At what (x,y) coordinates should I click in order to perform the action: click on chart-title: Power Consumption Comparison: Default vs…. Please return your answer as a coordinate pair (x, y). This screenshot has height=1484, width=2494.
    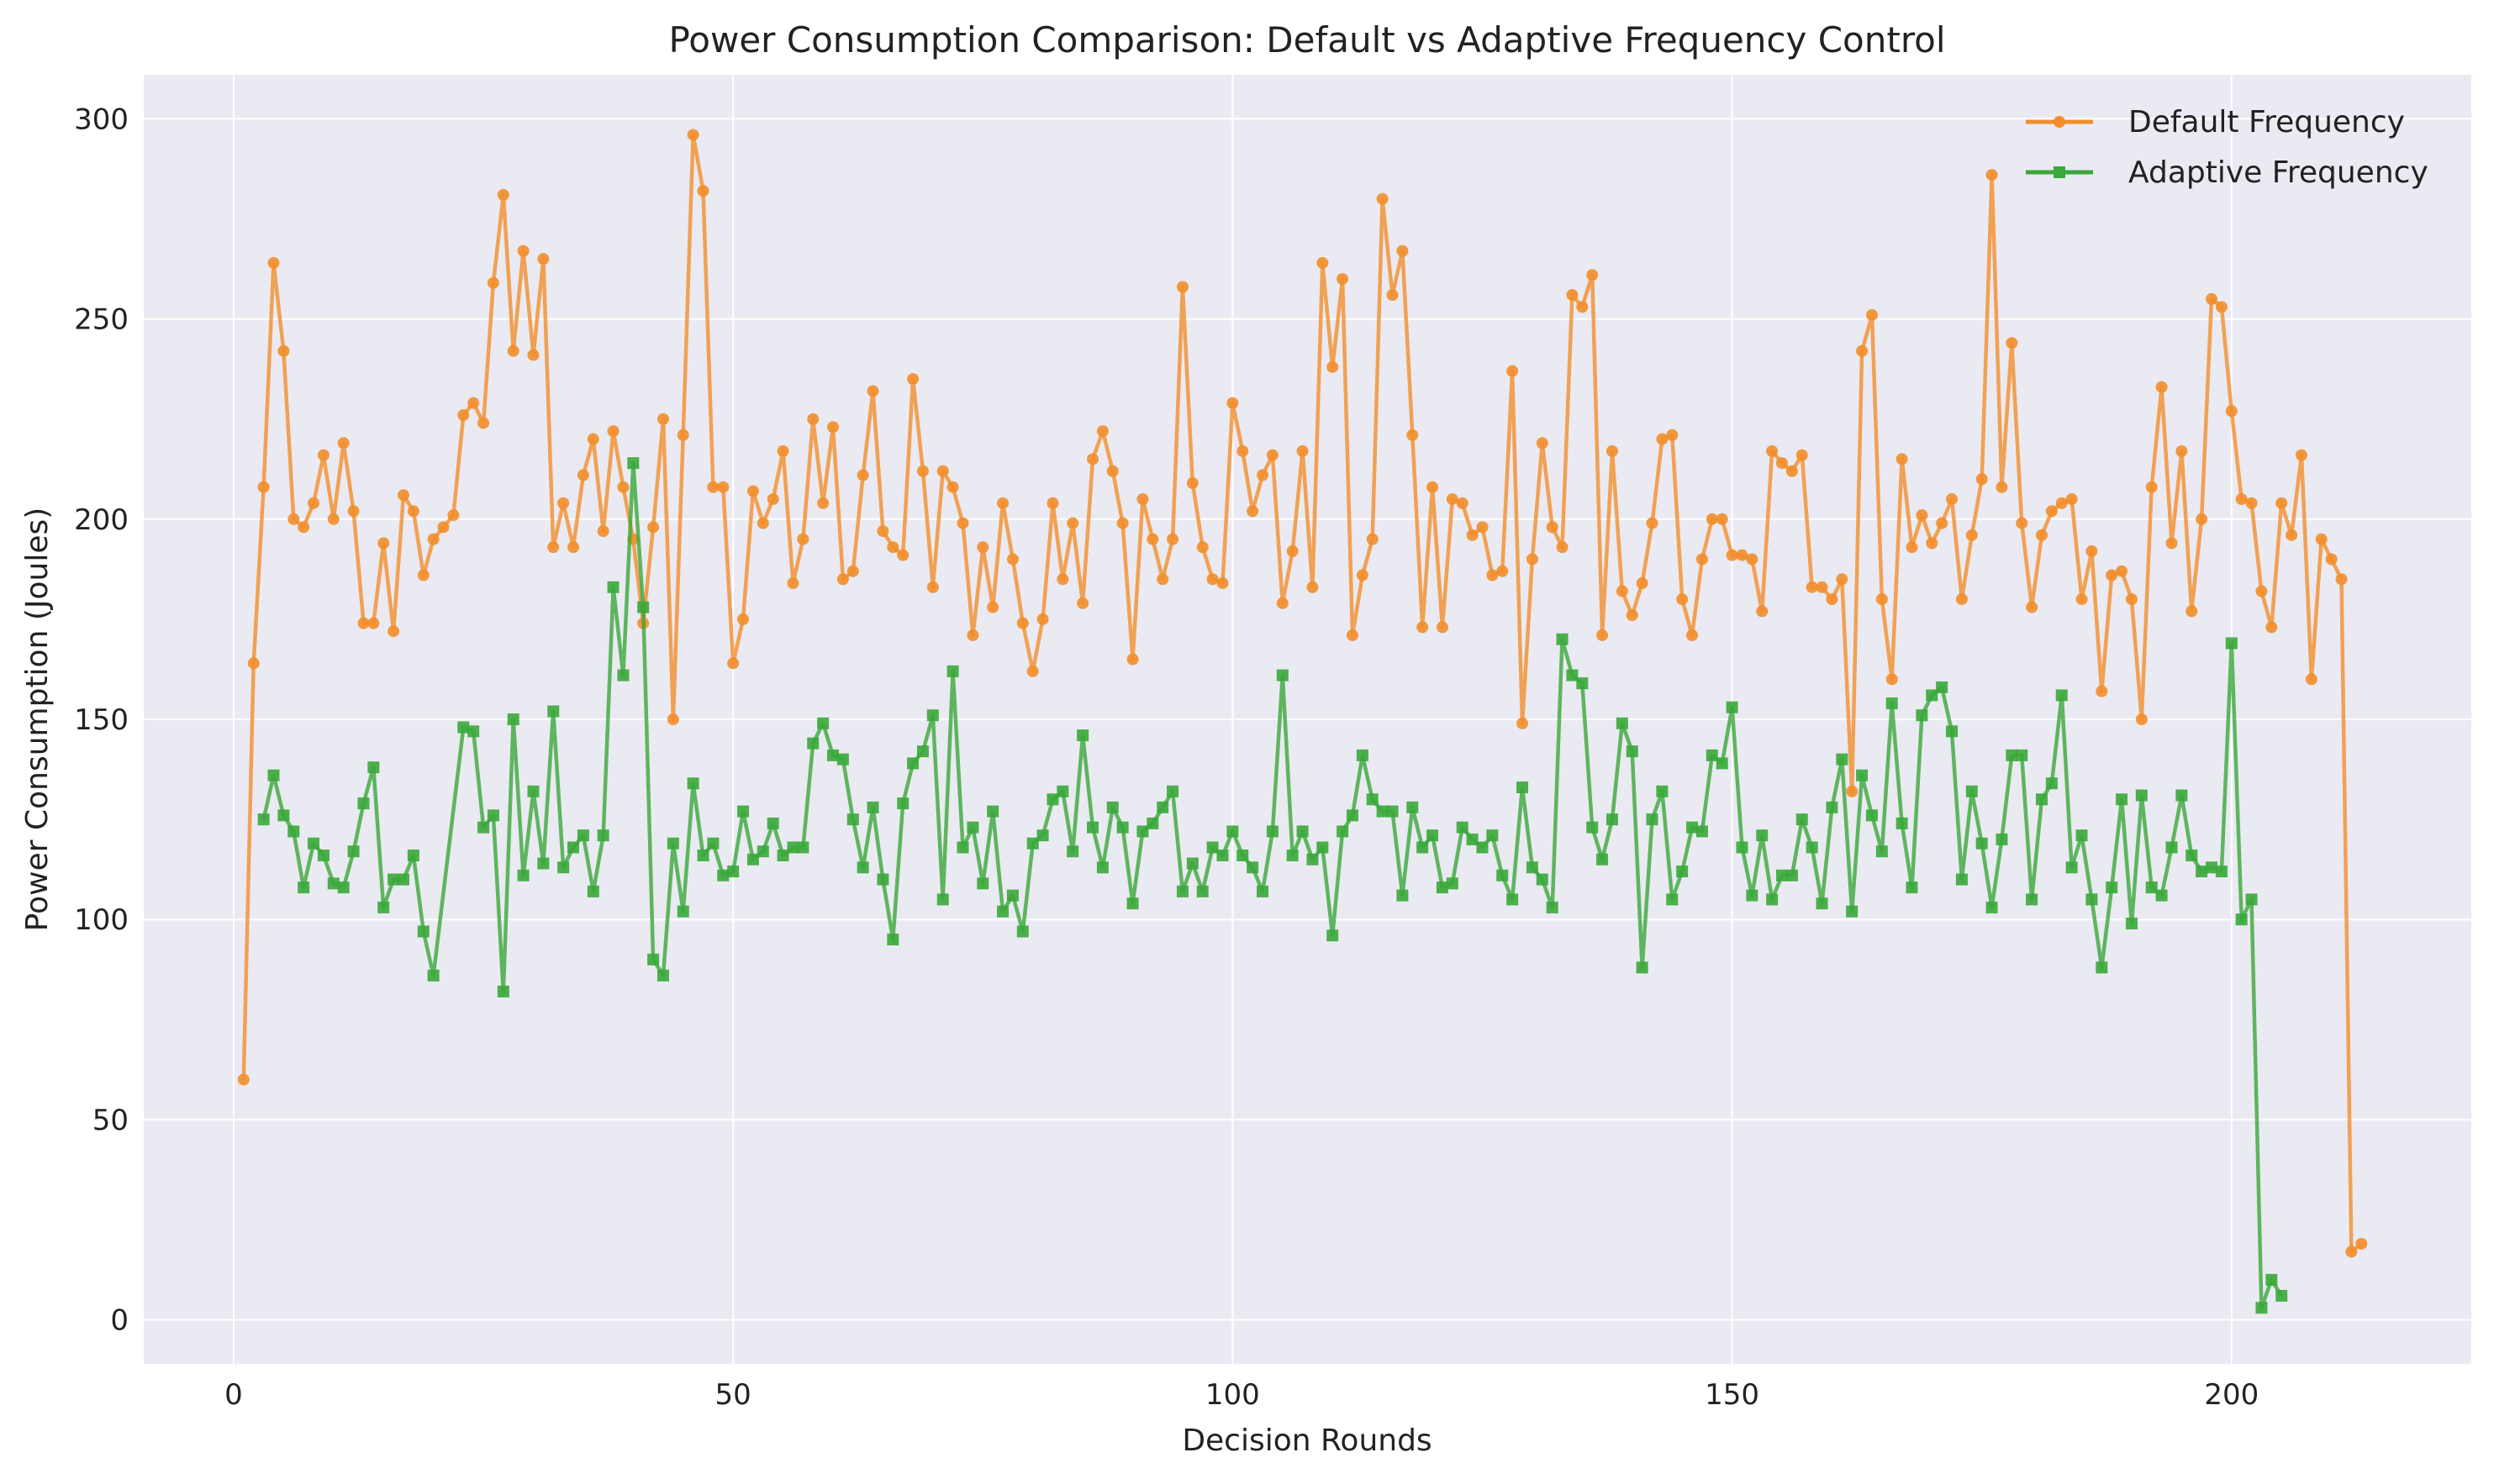
    Looking at the image, I should click on (1306, 40).